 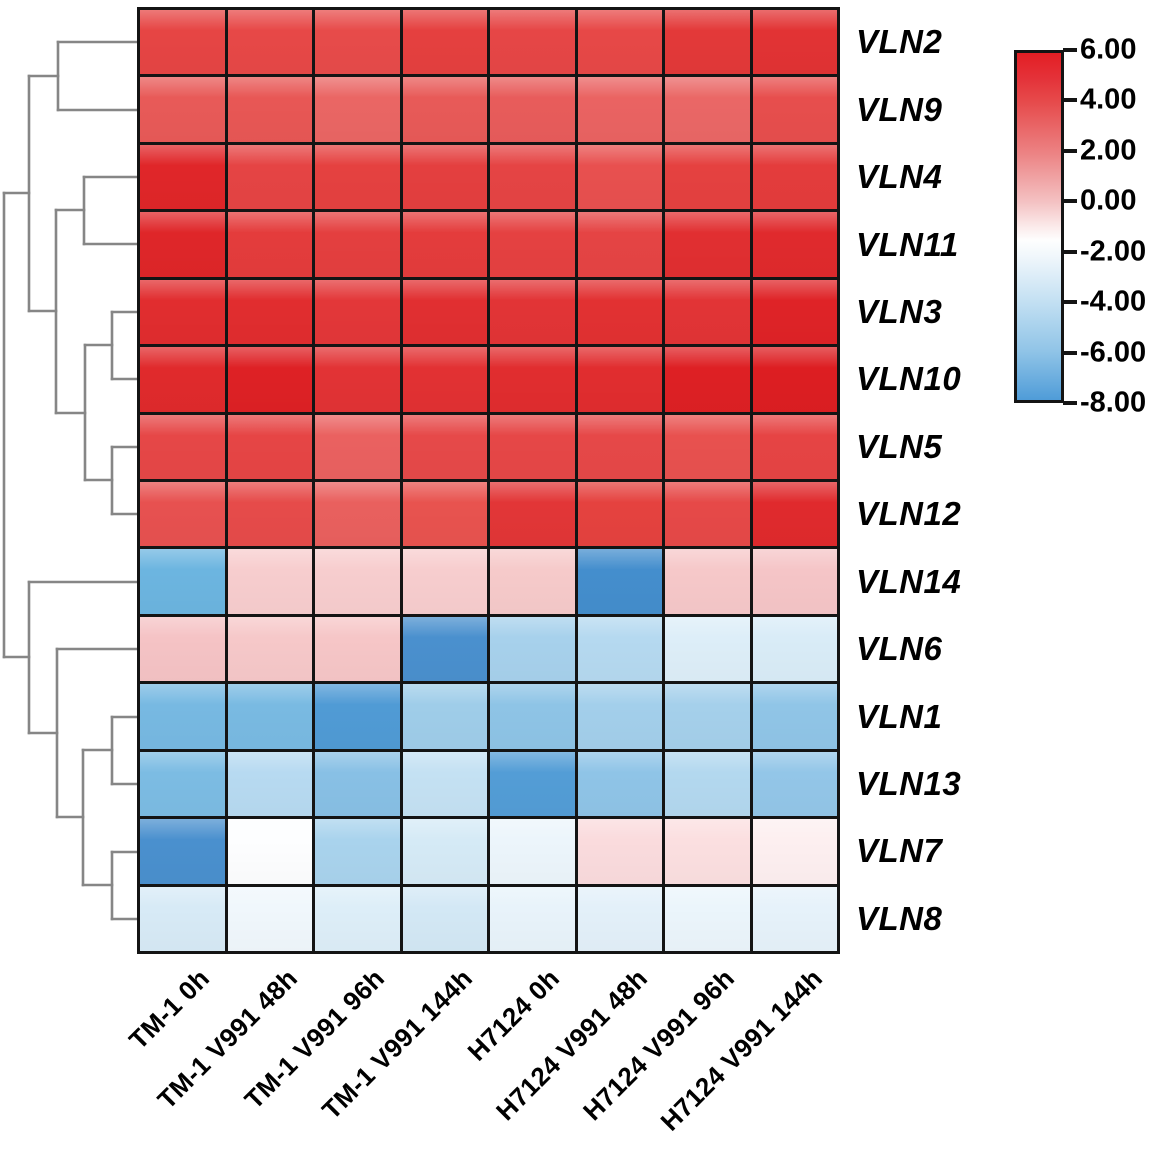 What do you see at coordinates (1108, 150) in the screenshot?
I see `colorbar-tick-label: 2.00` at bounding box center [1108, 150].